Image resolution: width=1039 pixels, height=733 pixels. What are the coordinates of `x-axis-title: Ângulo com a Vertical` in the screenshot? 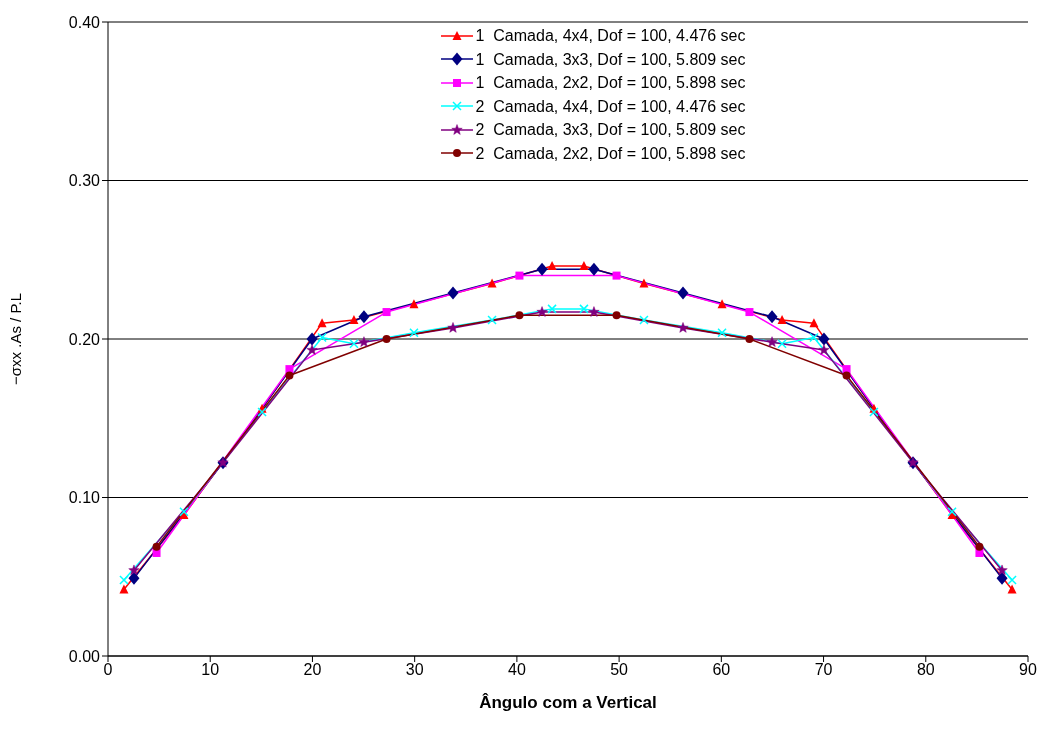 It's located at (568, 702).